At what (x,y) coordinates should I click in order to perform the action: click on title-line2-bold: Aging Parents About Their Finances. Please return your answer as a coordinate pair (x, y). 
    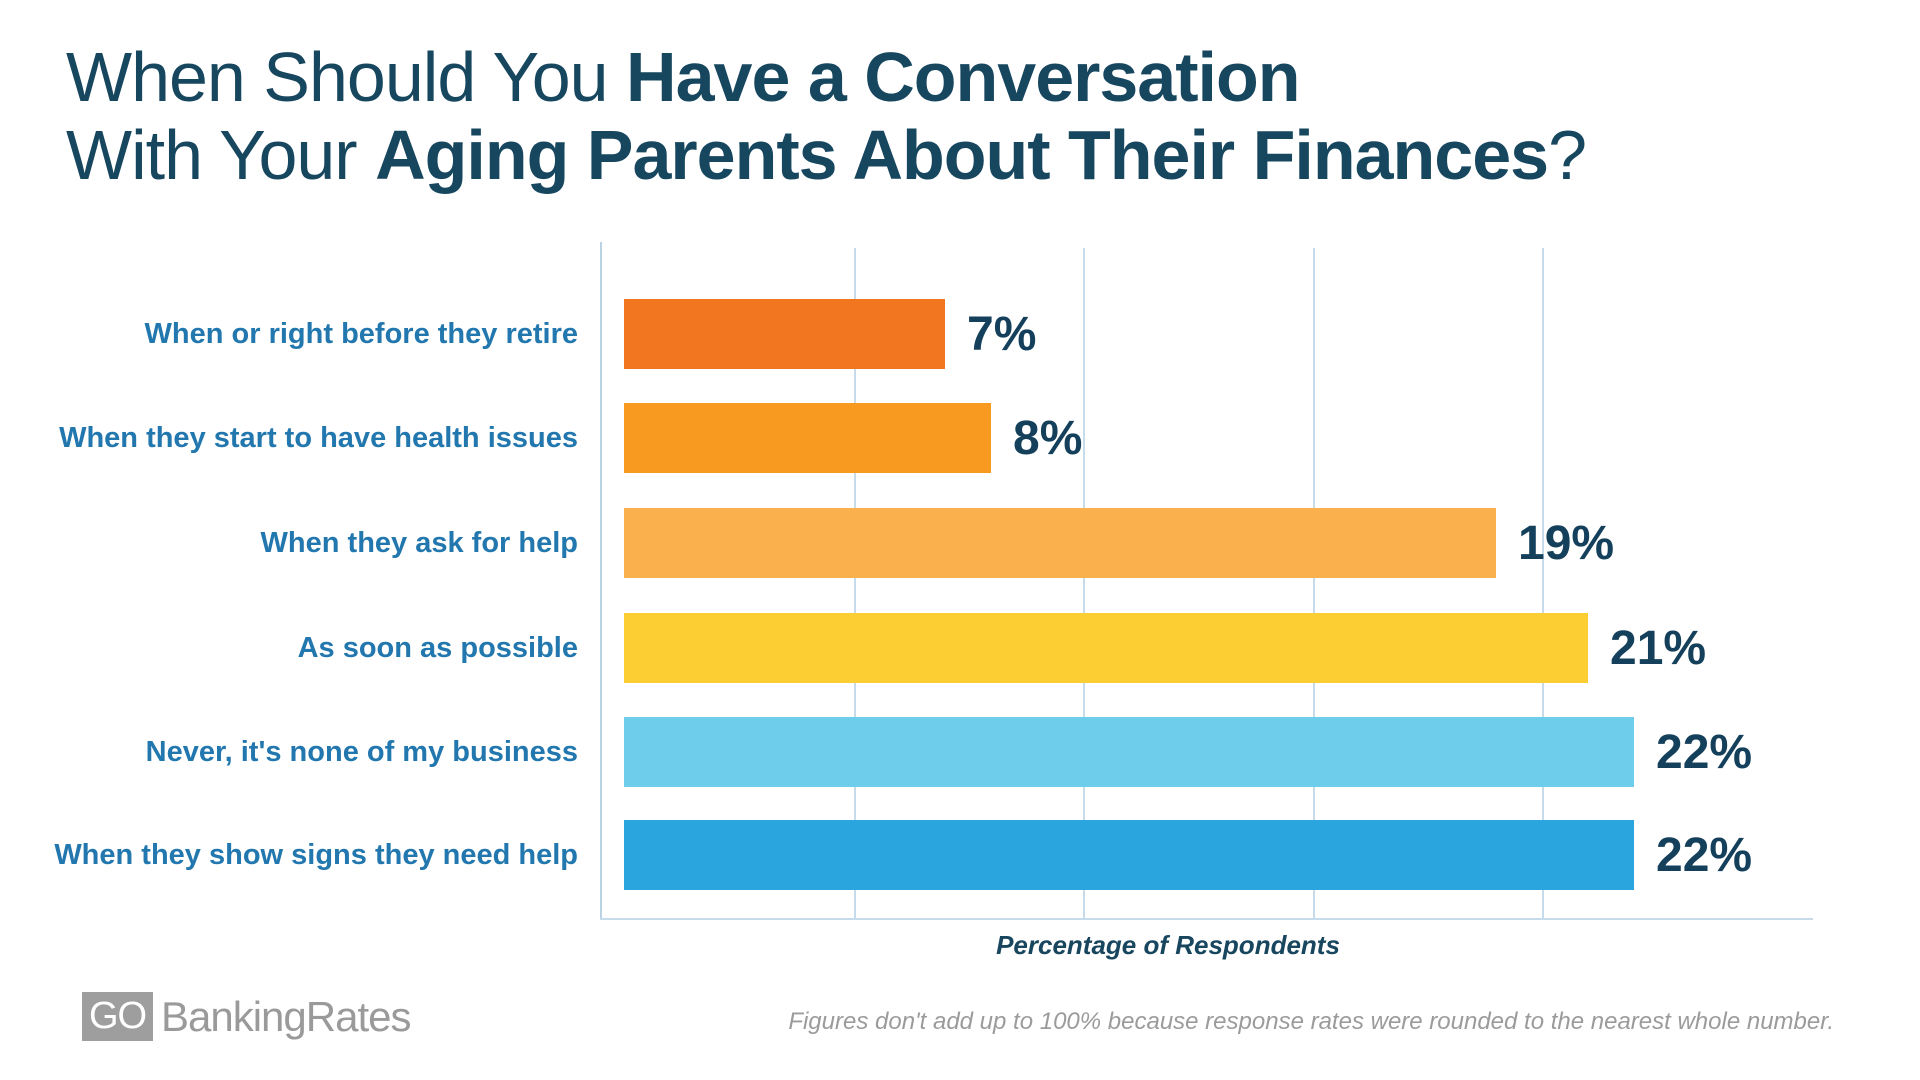
    Looking at the image, I should click on (962, 155).